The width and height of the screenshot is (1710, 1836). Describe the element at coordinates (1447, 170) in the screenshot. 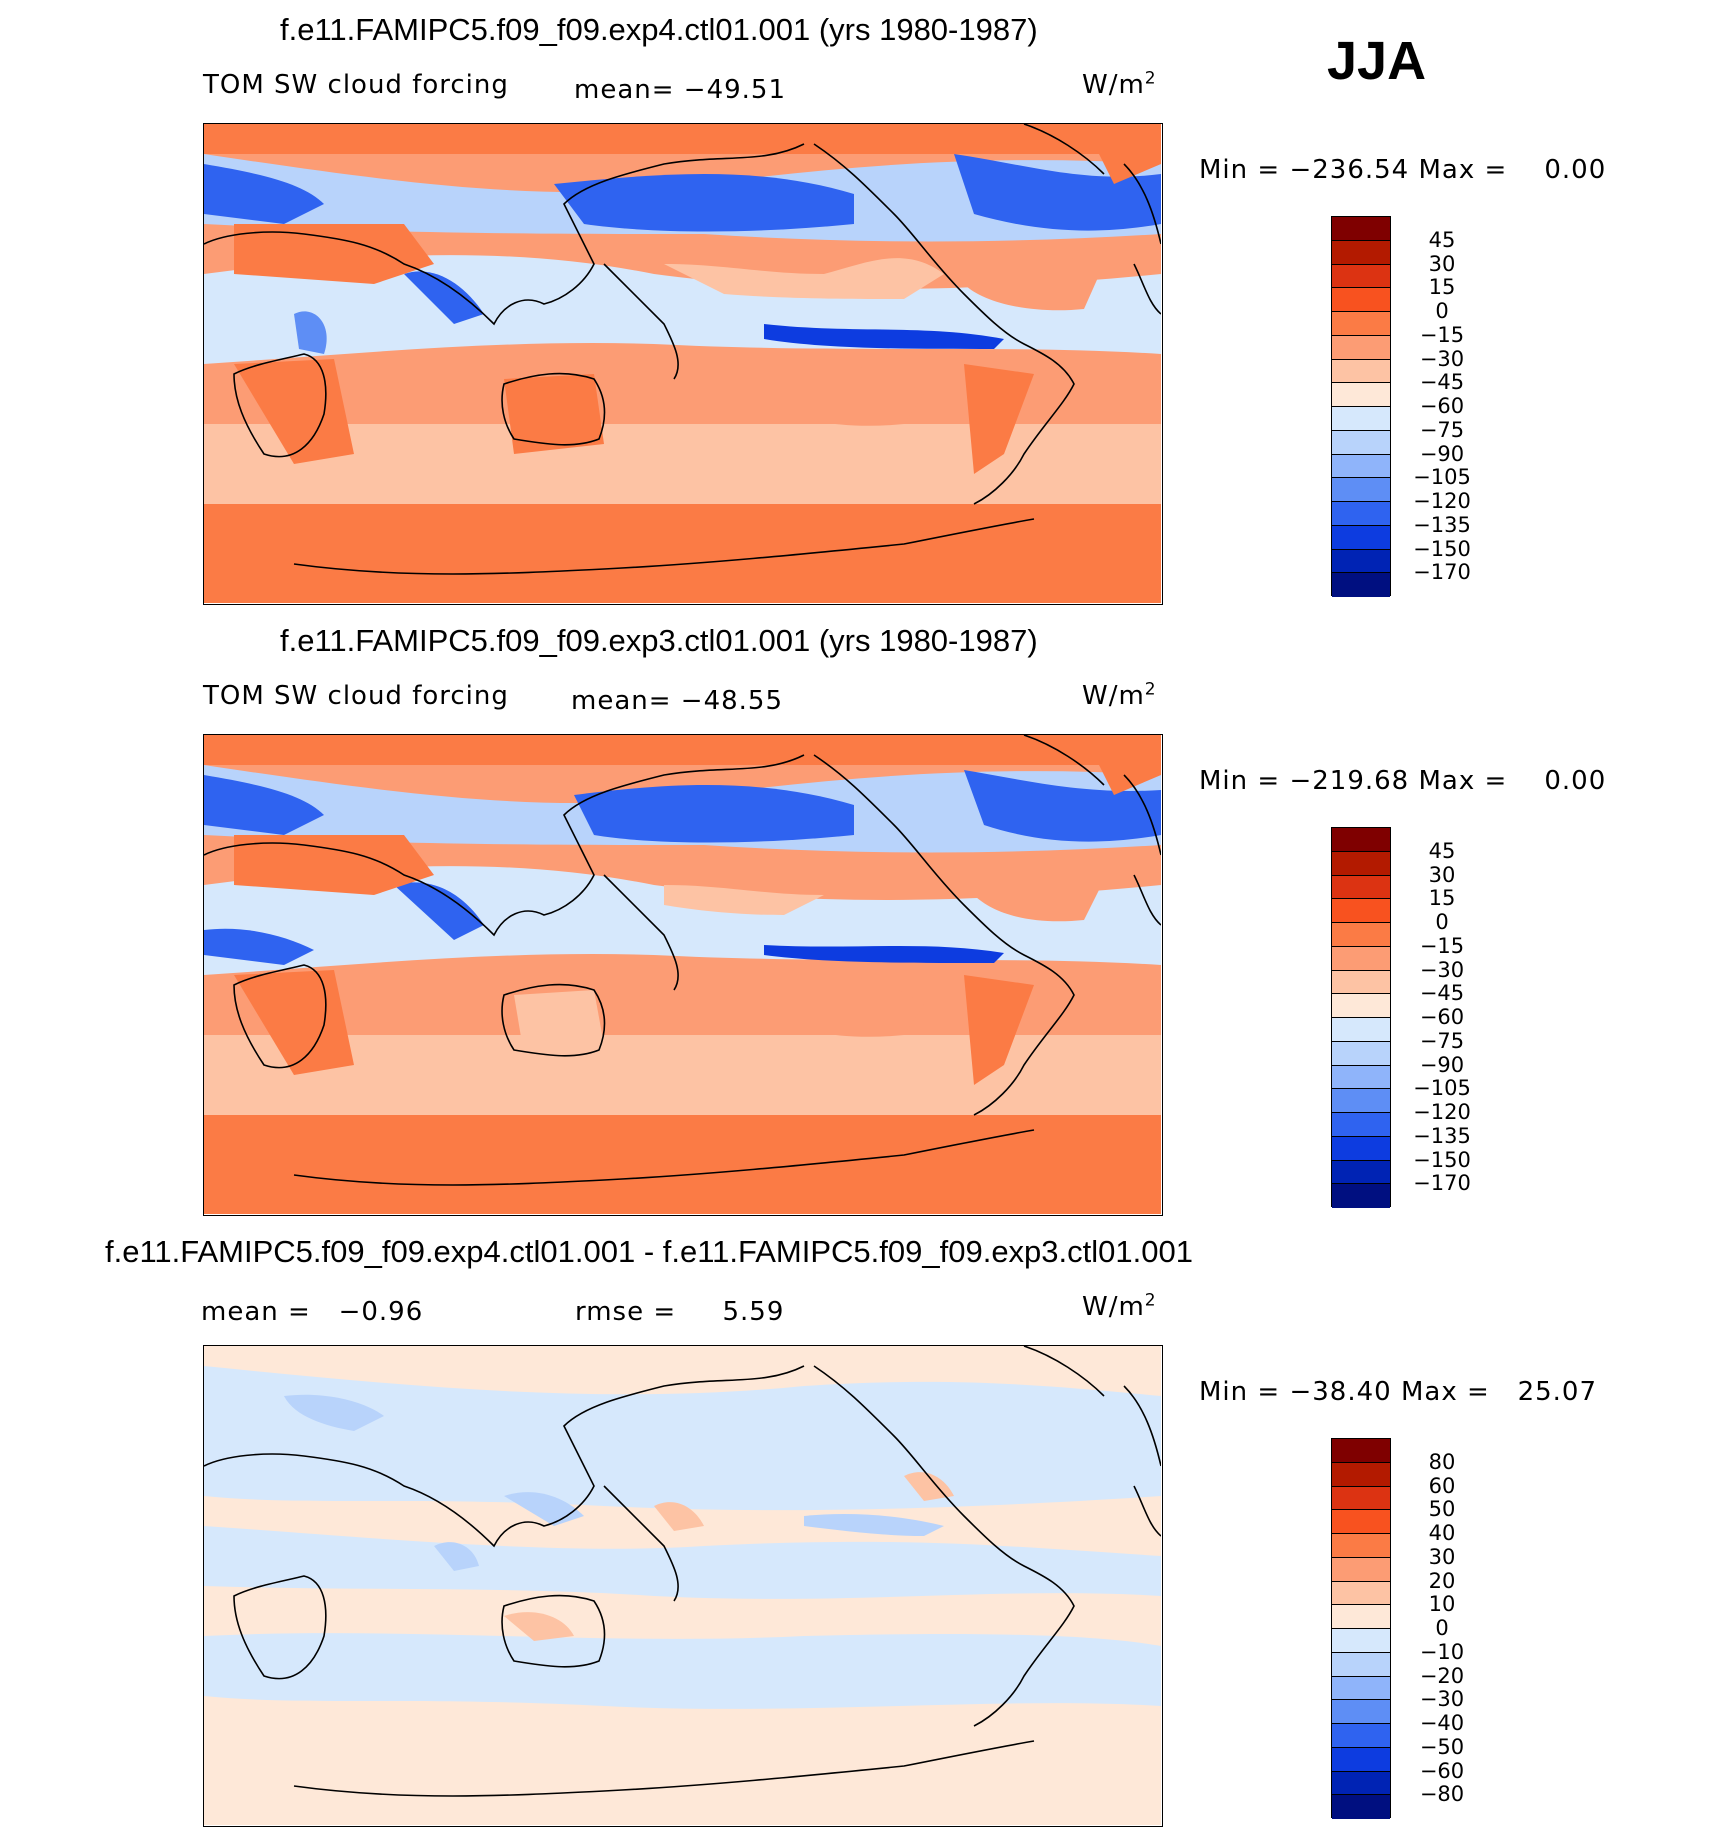

I see `panel-1-max-label: Max` at that location.